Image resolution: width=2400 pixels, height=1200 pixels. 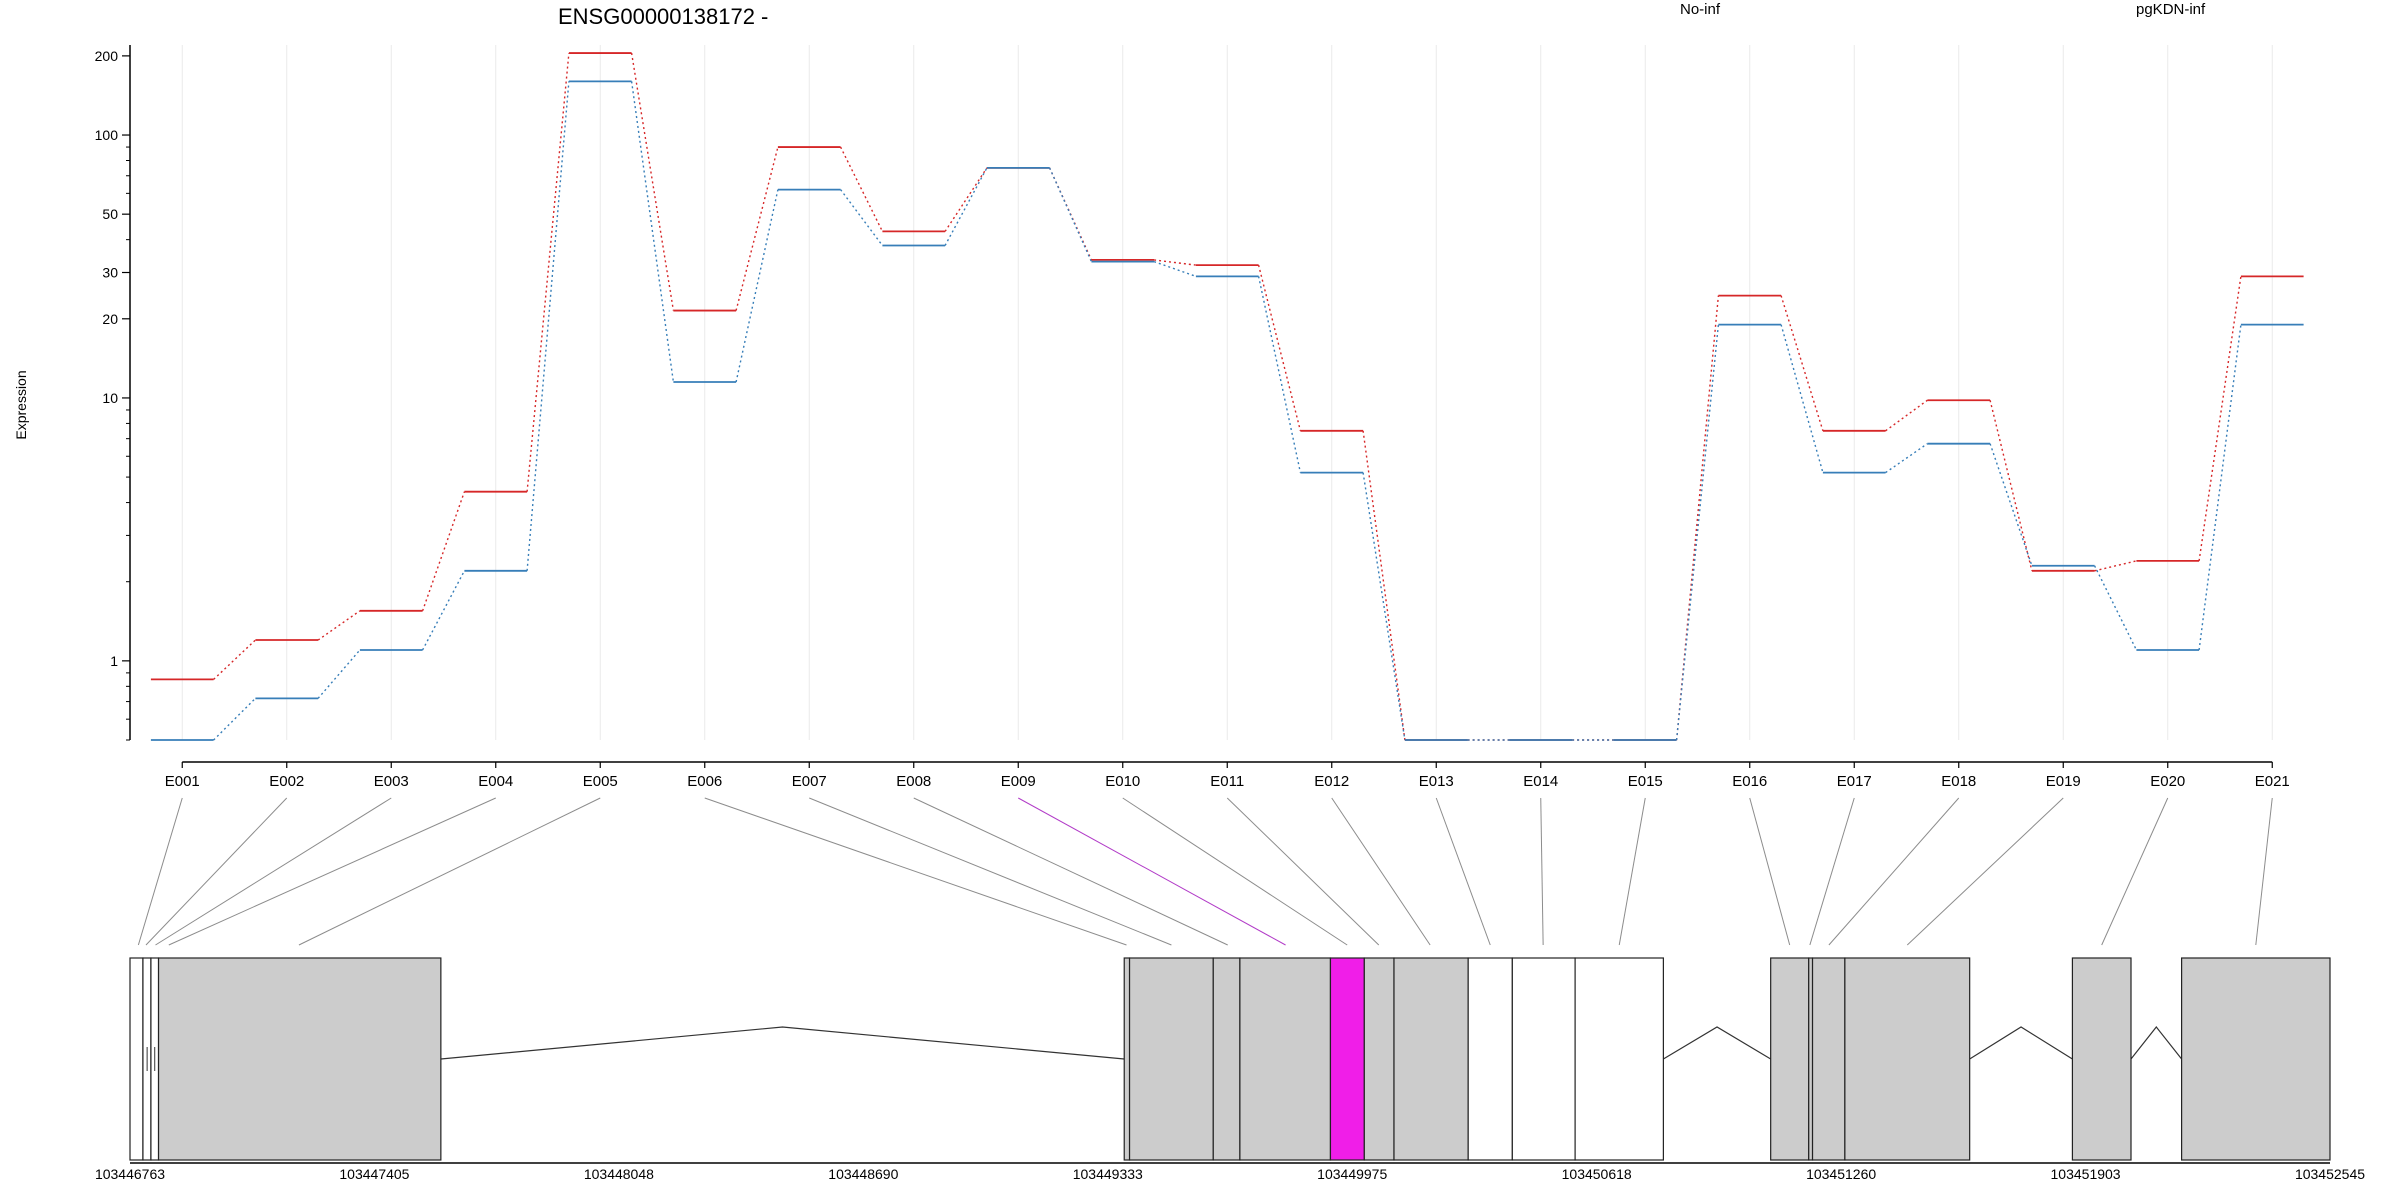 I want to click on exon-label: E016, so click(x=1749, y=781).